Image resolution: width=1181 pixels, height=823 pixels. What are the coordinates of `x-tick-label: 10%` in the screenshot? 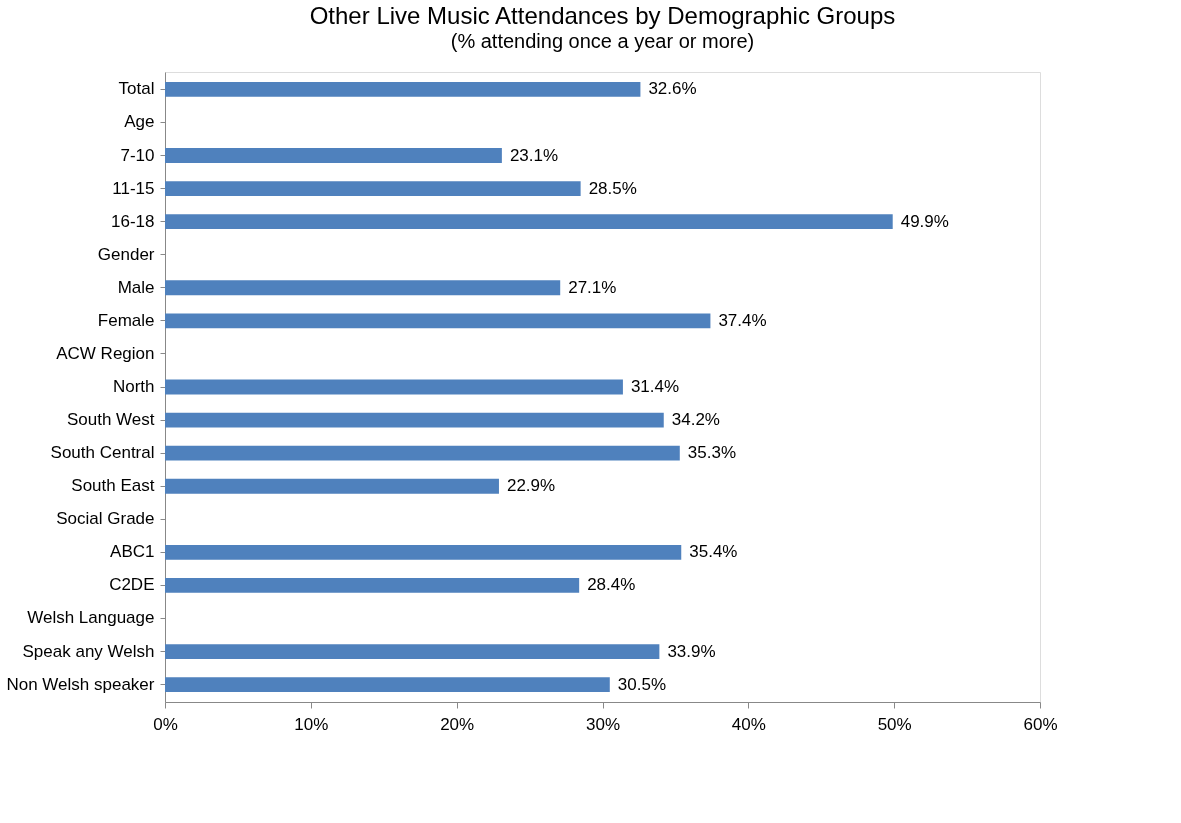 It's located at (311, 724).